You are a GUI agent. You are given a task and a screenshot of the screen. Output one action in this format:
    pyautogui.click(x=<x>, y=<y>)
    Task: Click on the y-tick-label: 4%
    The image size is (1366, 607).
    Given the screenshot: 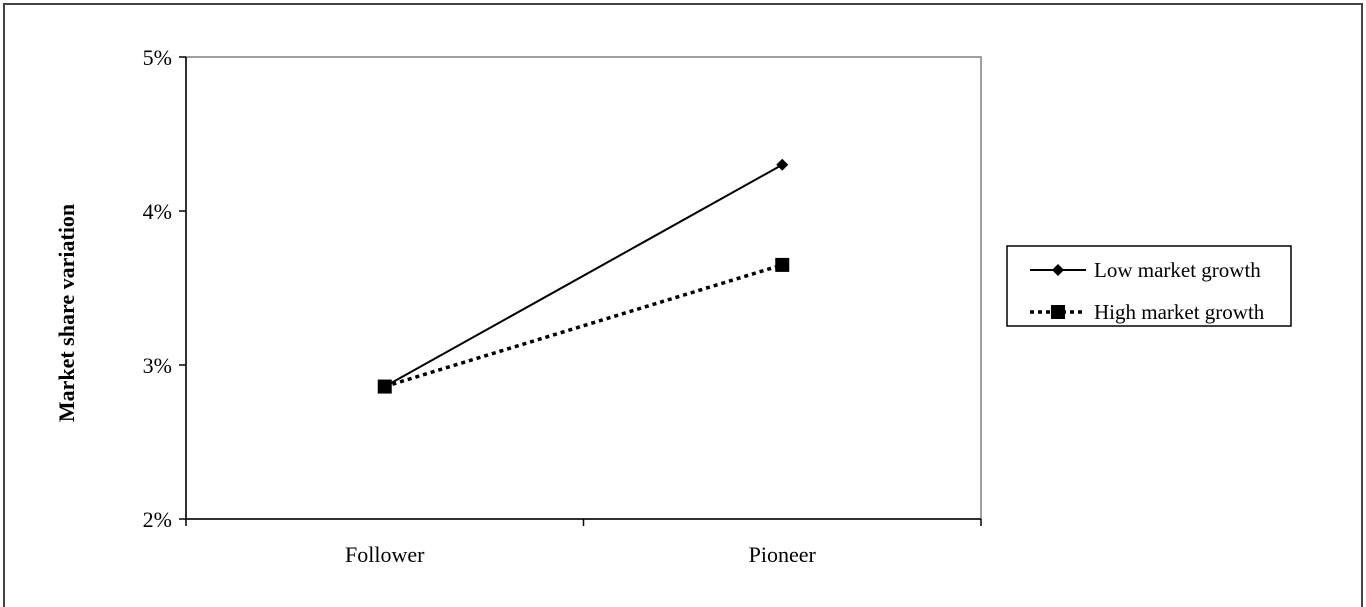 What is the action you would take?
    pyautogui.click(x=157, y=211)
    